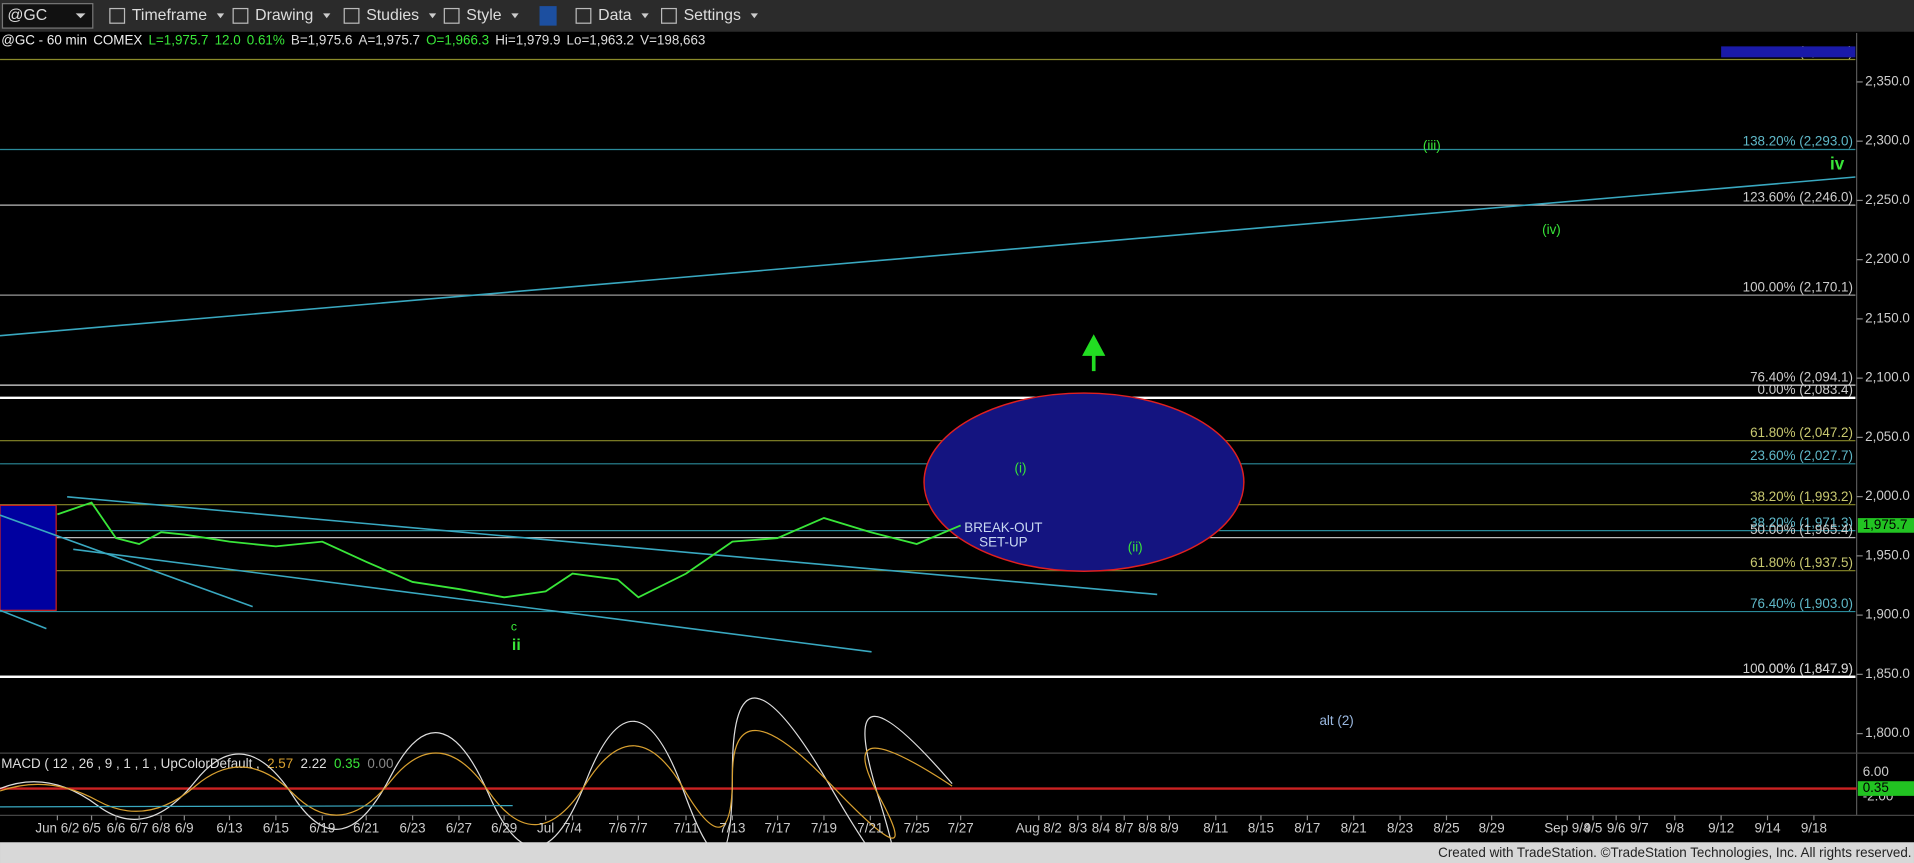 The height and width of the screenshot is (863, 1914). What do you see at coordinates (1798, 286) in the screenshot?
I see `fib-label: 100.00% (2,170.1)` at bounding box center [1798, 286].